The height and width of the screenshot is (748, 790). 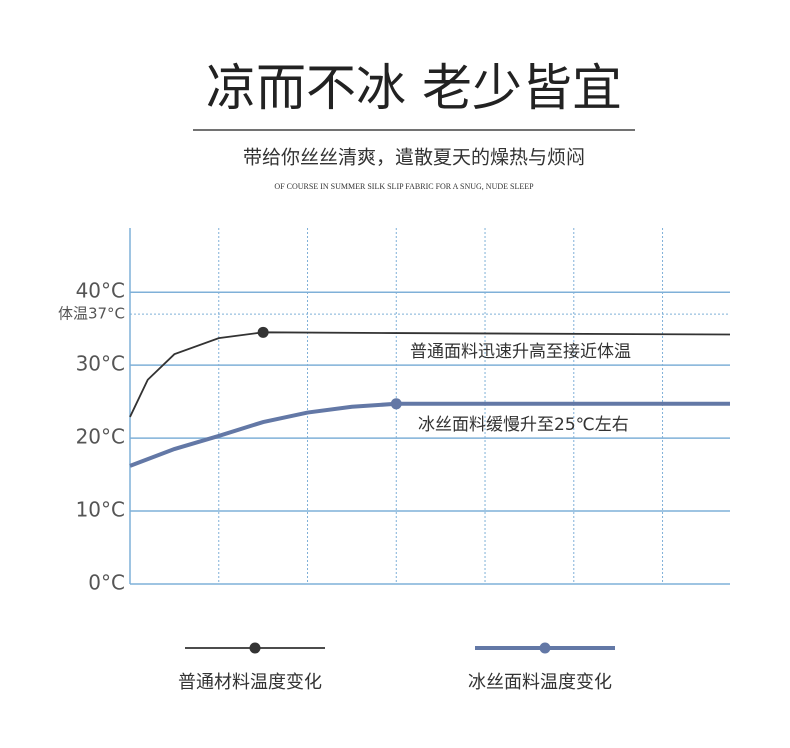 What do you see at coordinates (414, 158) in the screenshot?
I see `subtitle: 带给你丝丝清爽，遣散夏天的燥热与烦闷` at bounding box center [414, 158].